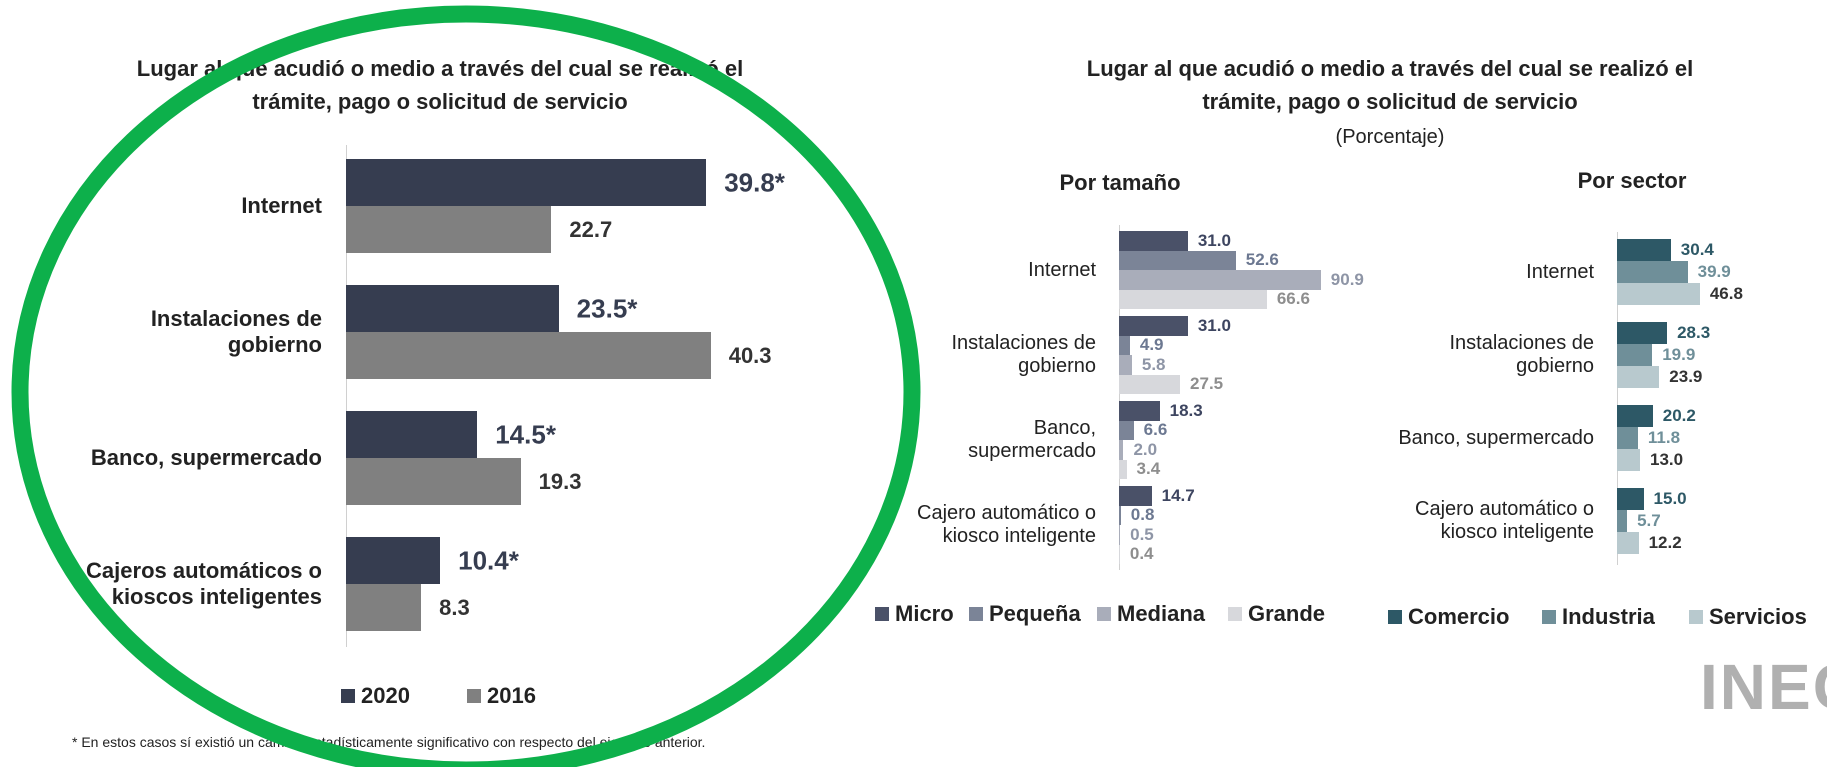 This screenshot has height=767, width=1827. What do you see at coordinates (1151, 614) in the screenshot?
I see `legend-item: Mediana` at bounding box center [1151, 614].